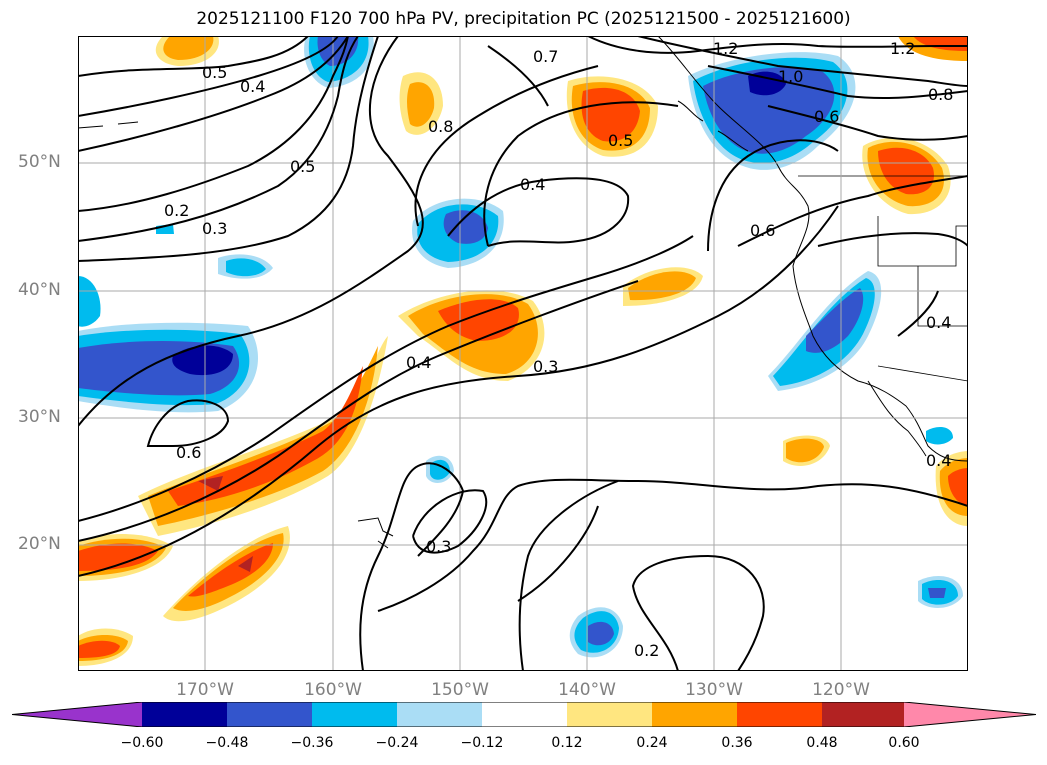  I want to click on colorbar-tick: −0.36, so click(312, 743).